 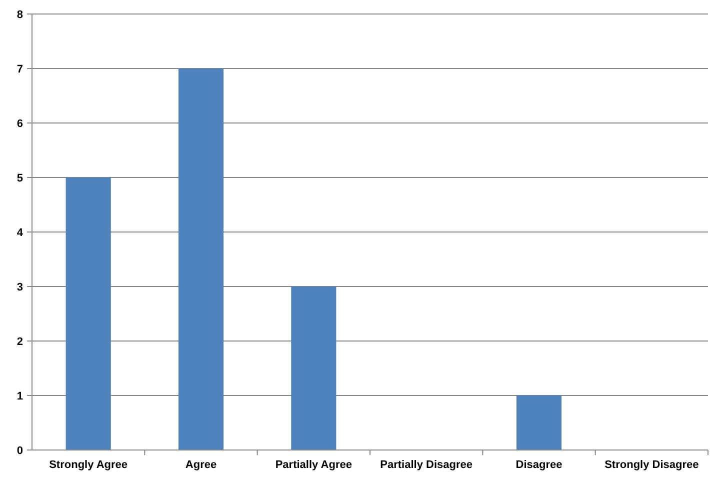 What do you see at coordinates (313, 465) in the screenshot?
I see `x-tick-label: Partially Agree` at bounding box center [313, 465].